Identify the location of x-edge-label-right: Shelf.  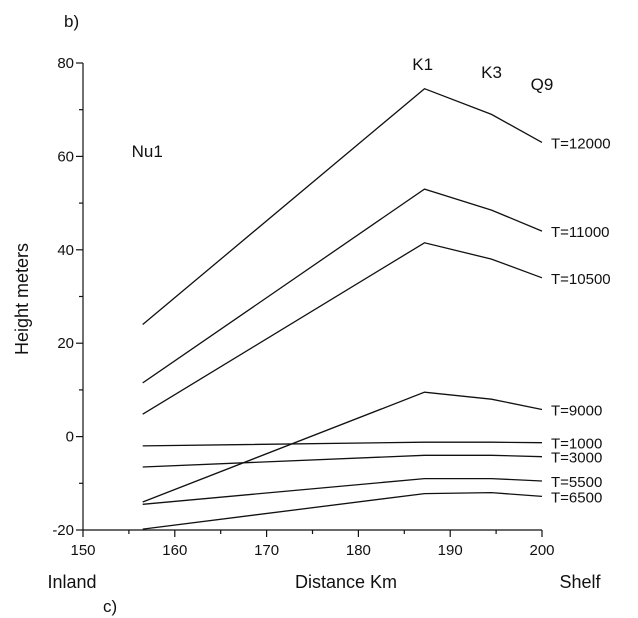
(580, 582).